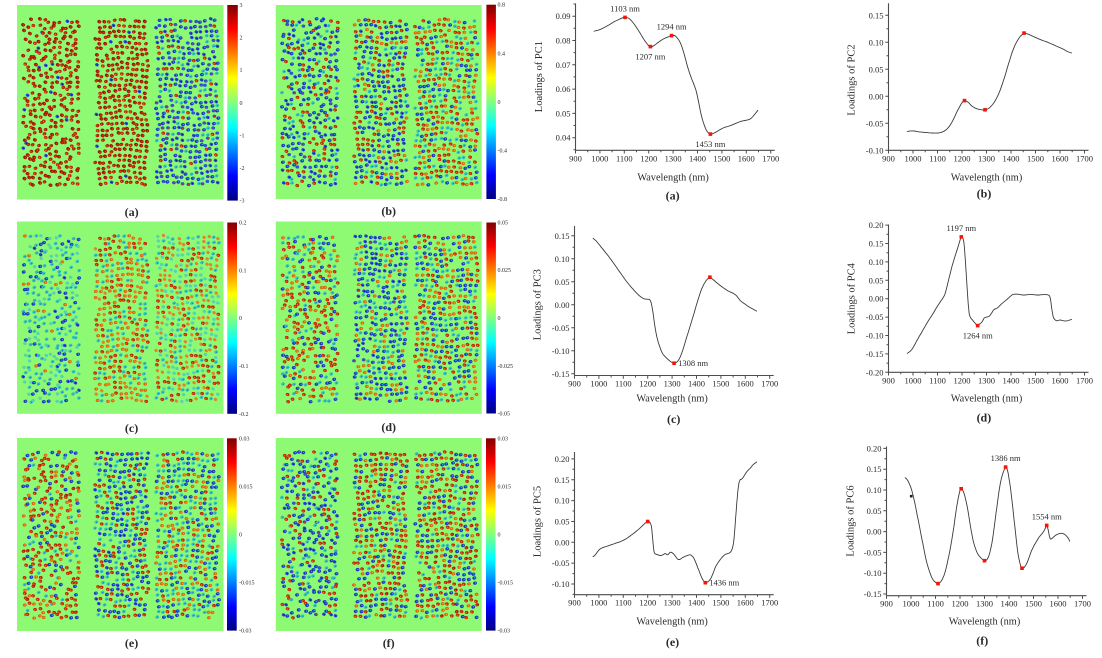 Image resolution: width=1102 pixels, height=658 pixels. I want to click on svg-text: 1264 nm, so click(978, 336).